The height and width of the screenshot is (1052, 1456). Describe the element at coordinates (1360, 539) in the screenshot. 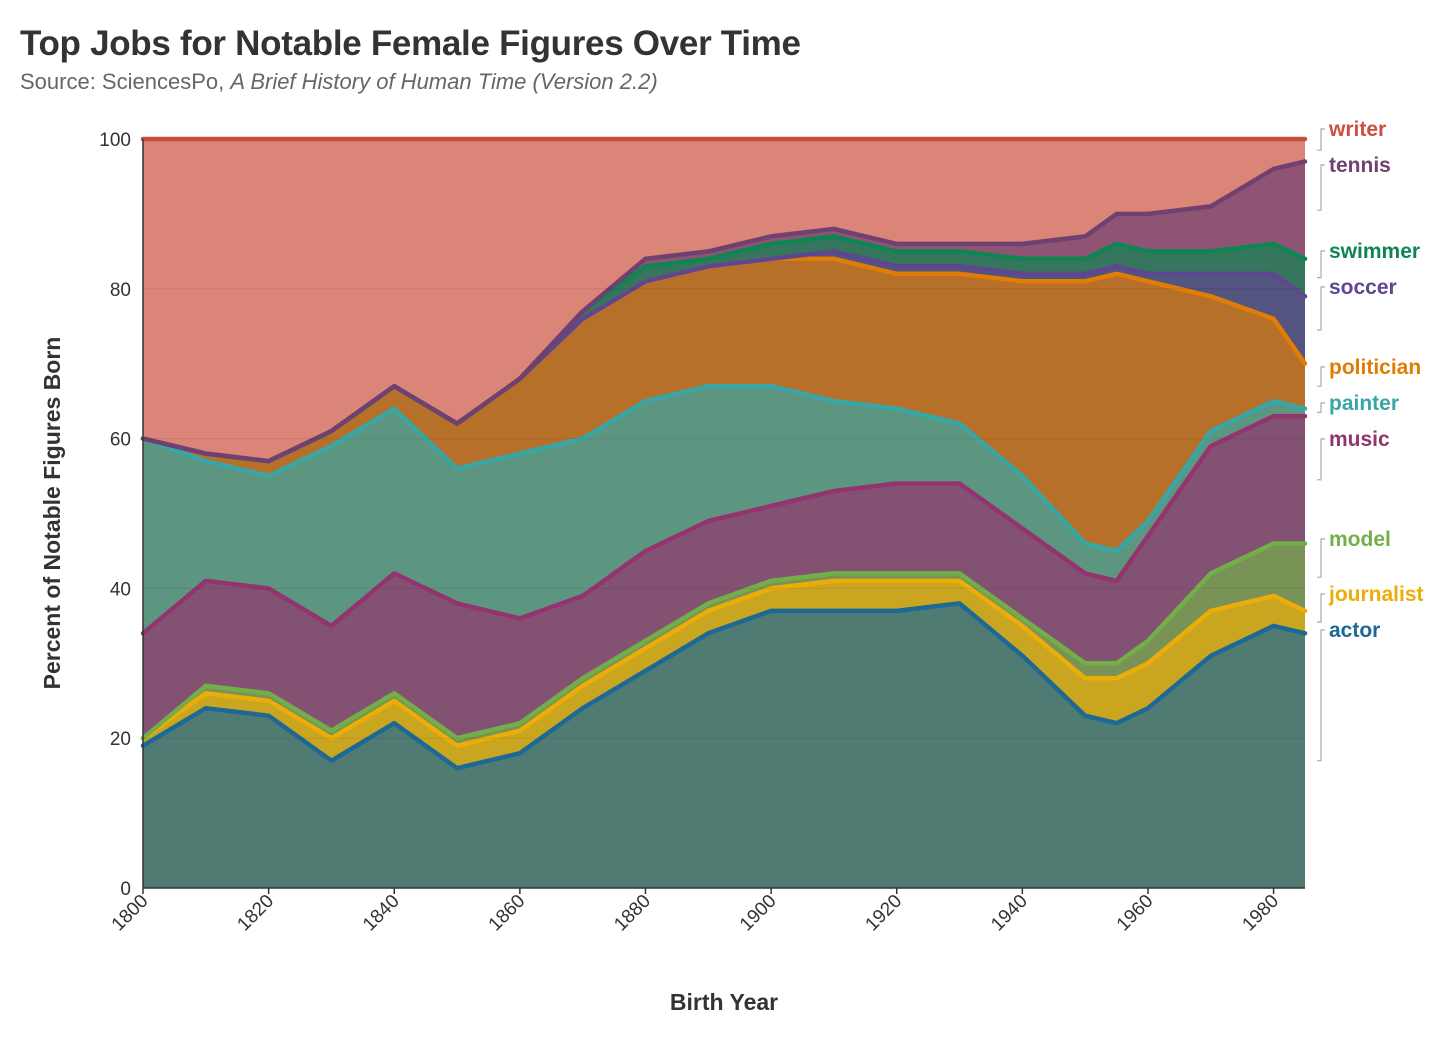

I see `legend-label-model: model` at that location.